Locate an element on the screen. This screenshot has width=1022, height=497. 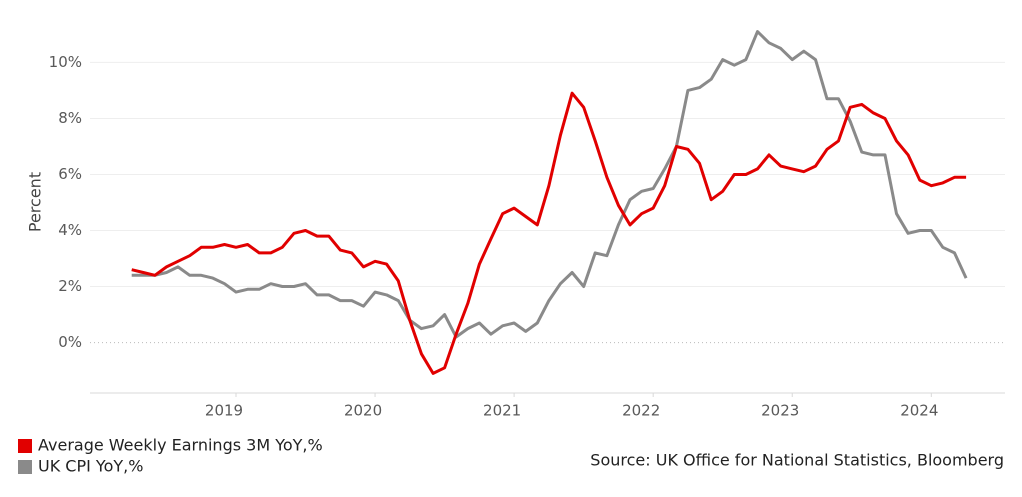
y-tick-label: 6% is located at coordinates (70, 174).